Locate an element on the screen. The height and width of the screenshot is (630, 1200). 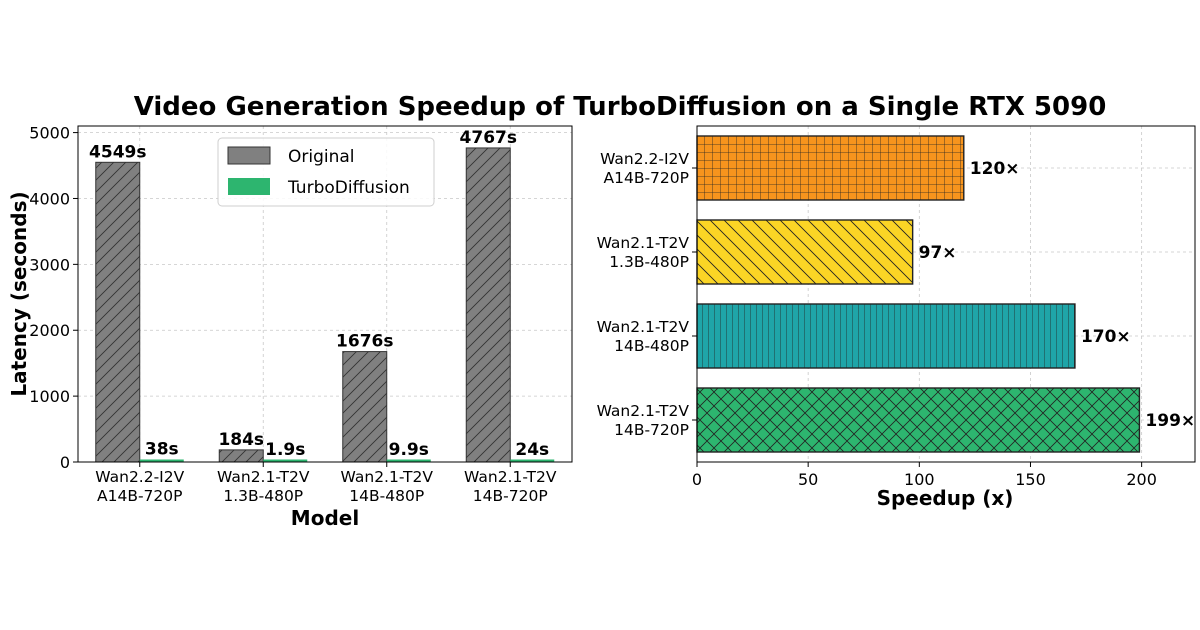
y-tick-label: Wan2.2-I2V A14B-720P is located at coordinates (644, 168).